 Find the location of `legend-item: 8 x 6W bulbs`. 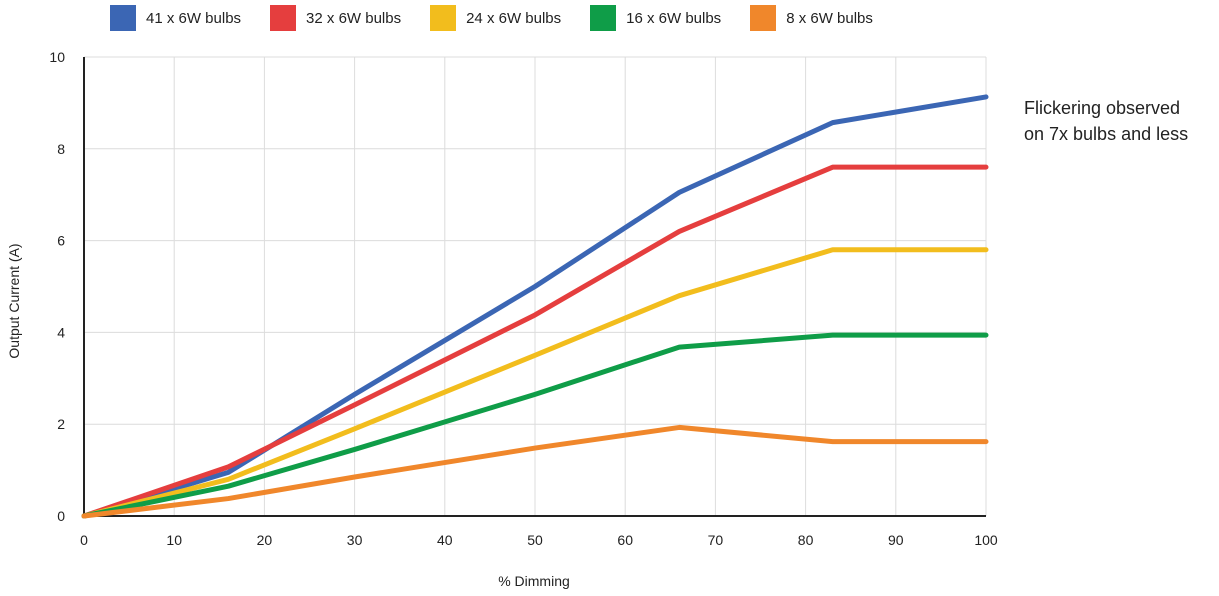

legend-item: 8 x 6W bulbs is located at coordinates (811, 18).